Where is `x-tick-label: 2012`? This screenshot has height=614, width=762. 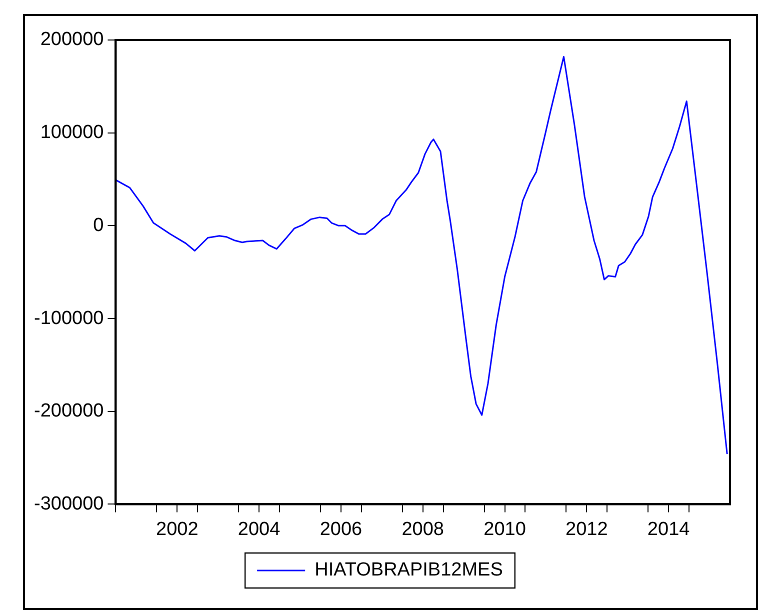 x-tick-label: 2012 is located at coordinates (587, 529).